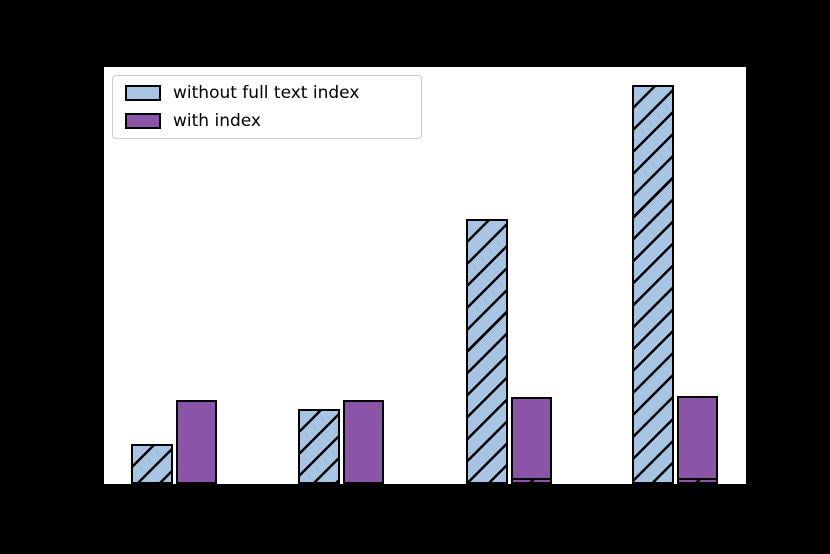 This screenshot has width=830, height=554. I want to click on bar-series0-group3, so click(486, 351).